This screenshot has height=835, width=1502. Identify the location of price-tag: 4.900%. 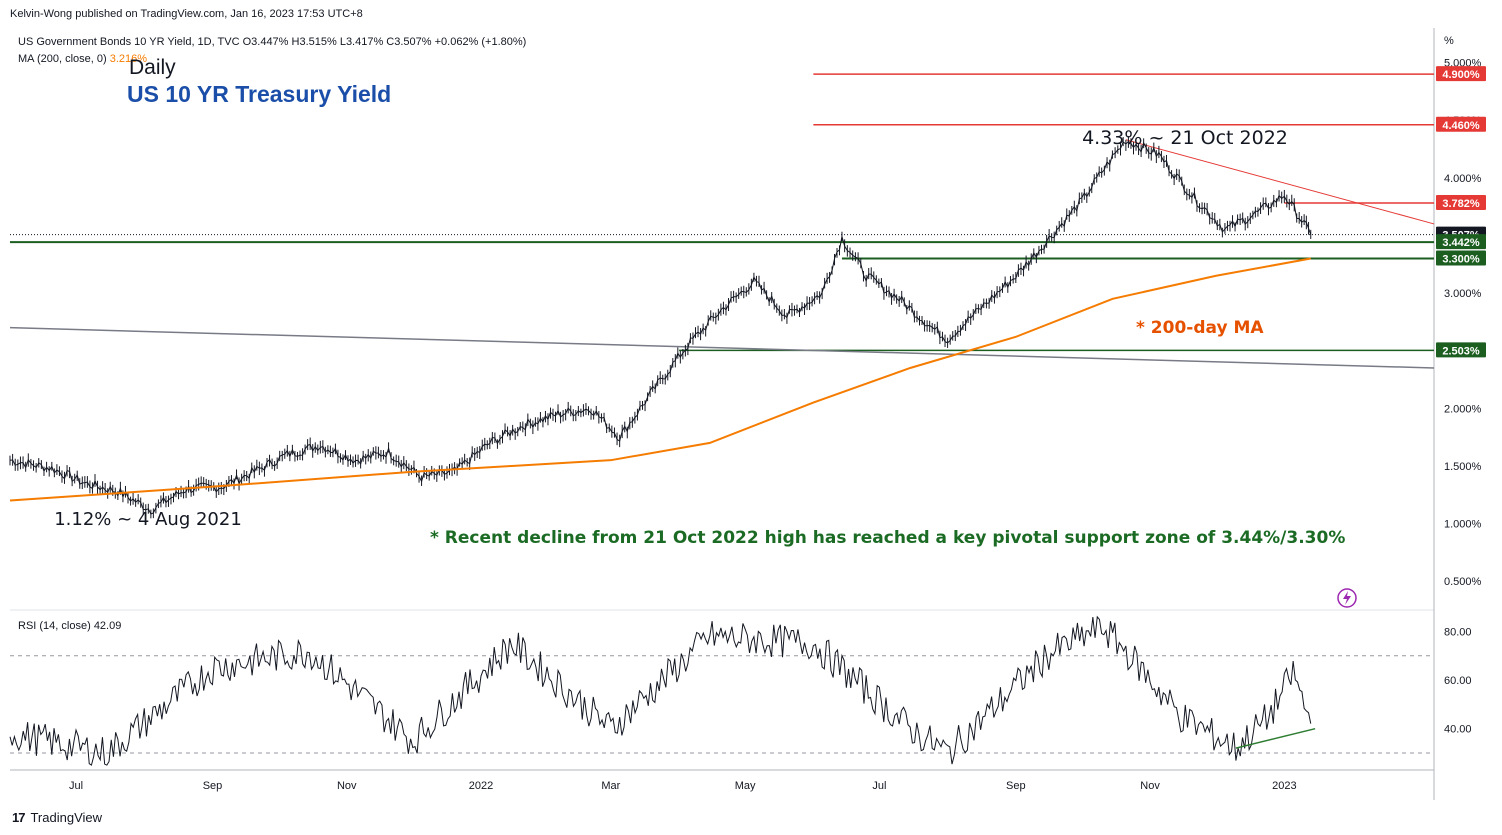
(1461, 74).